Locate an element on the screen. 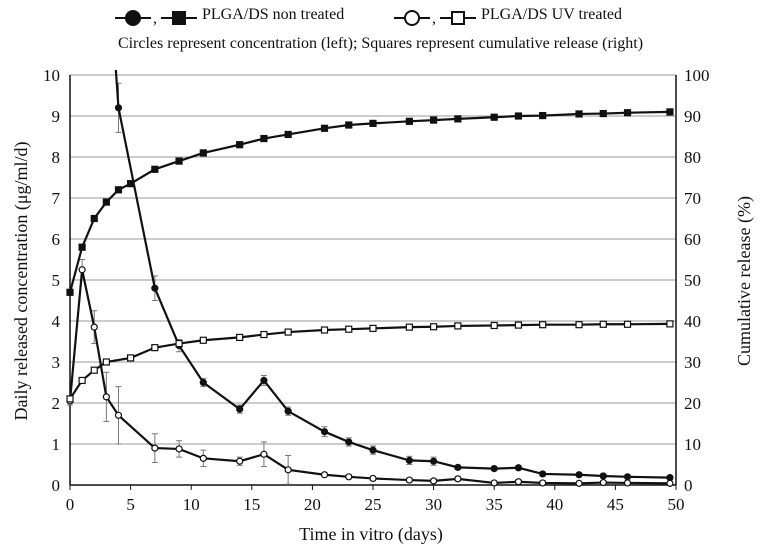 This screenshot has width=761, height=549. y-tick-label-left: 7 is located at coordinates (56, 198).